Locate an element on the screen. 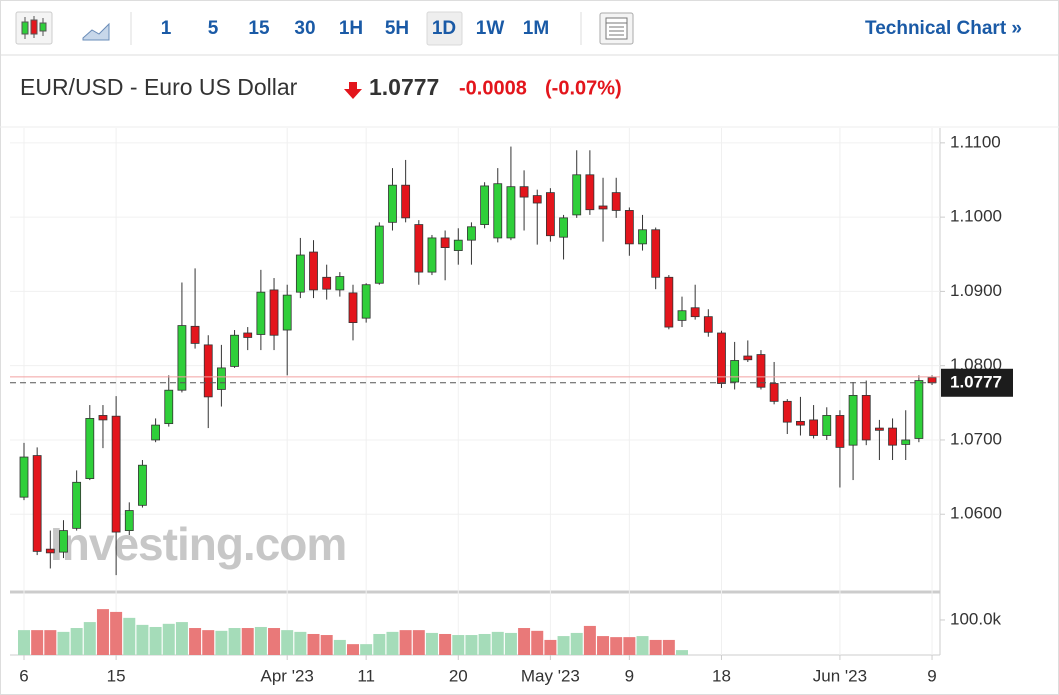  interval-button: 1W is located at coordinates (490, 28).